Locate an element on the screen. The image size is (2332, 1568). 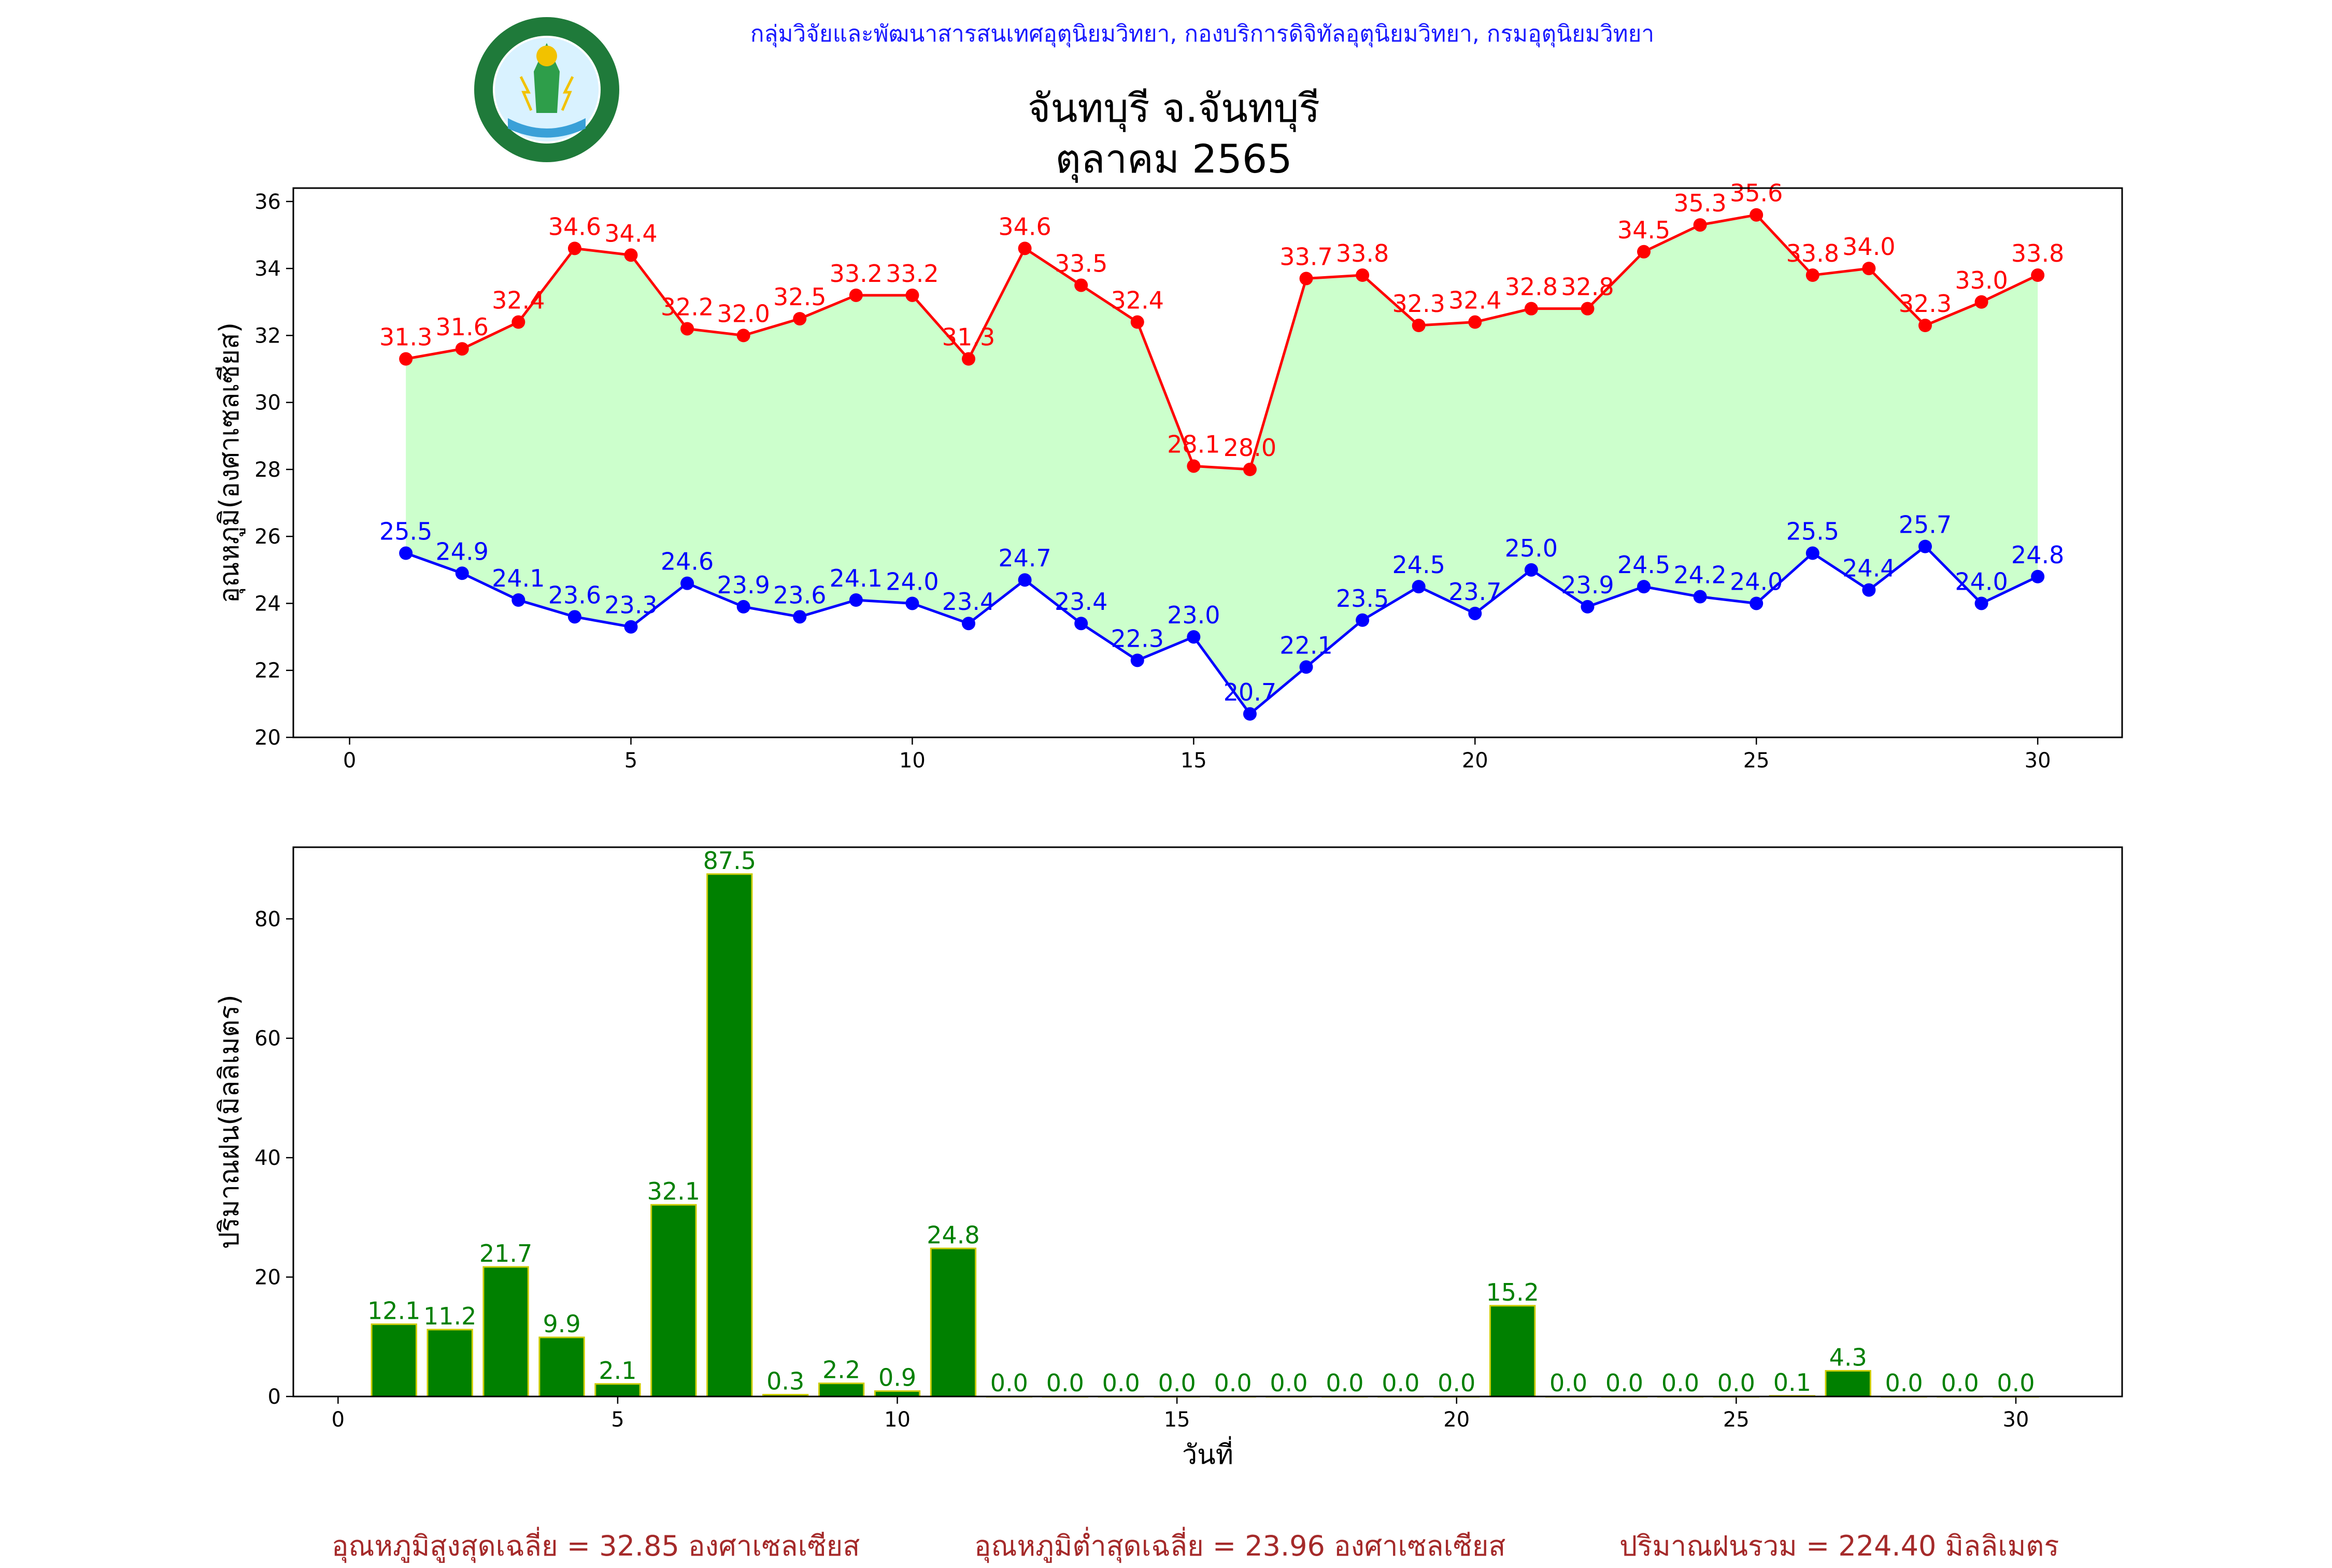
rain-data-label: 11.2 is located at coordinates (449, 1316).